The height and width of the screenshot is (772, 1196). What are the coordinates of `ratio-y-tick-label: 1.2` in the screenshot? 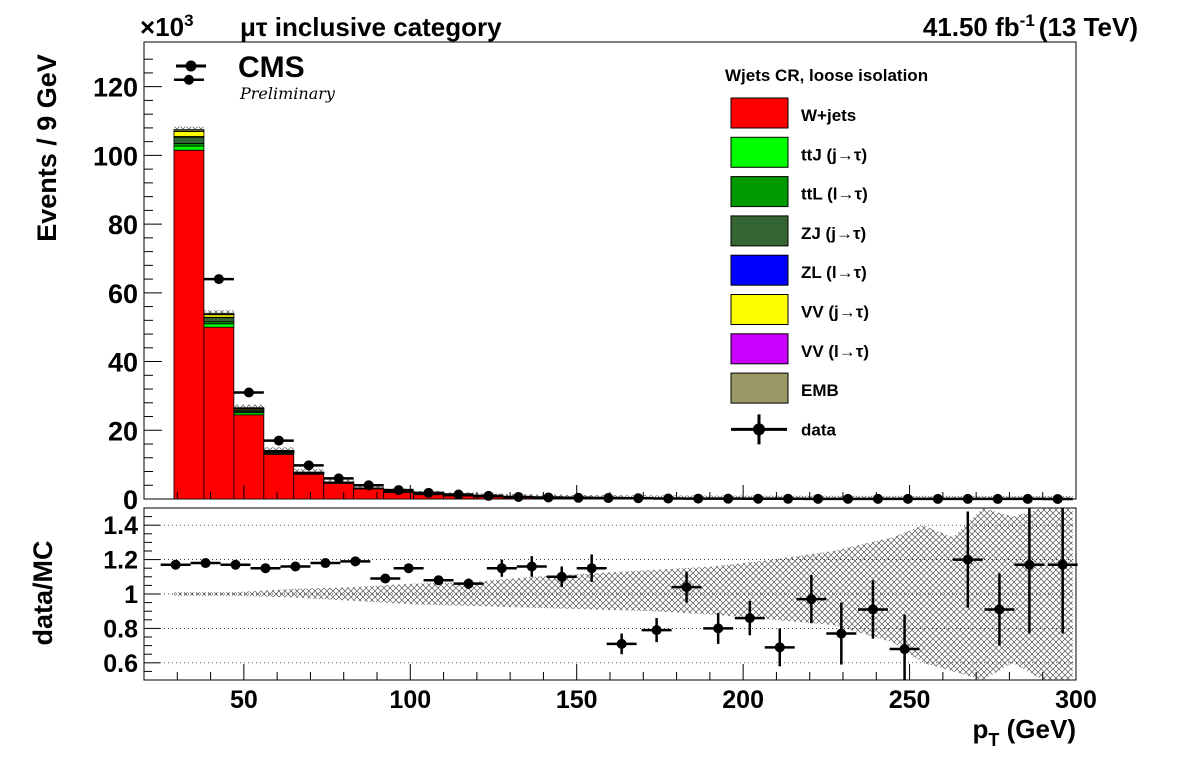 It's located at (120, 561).